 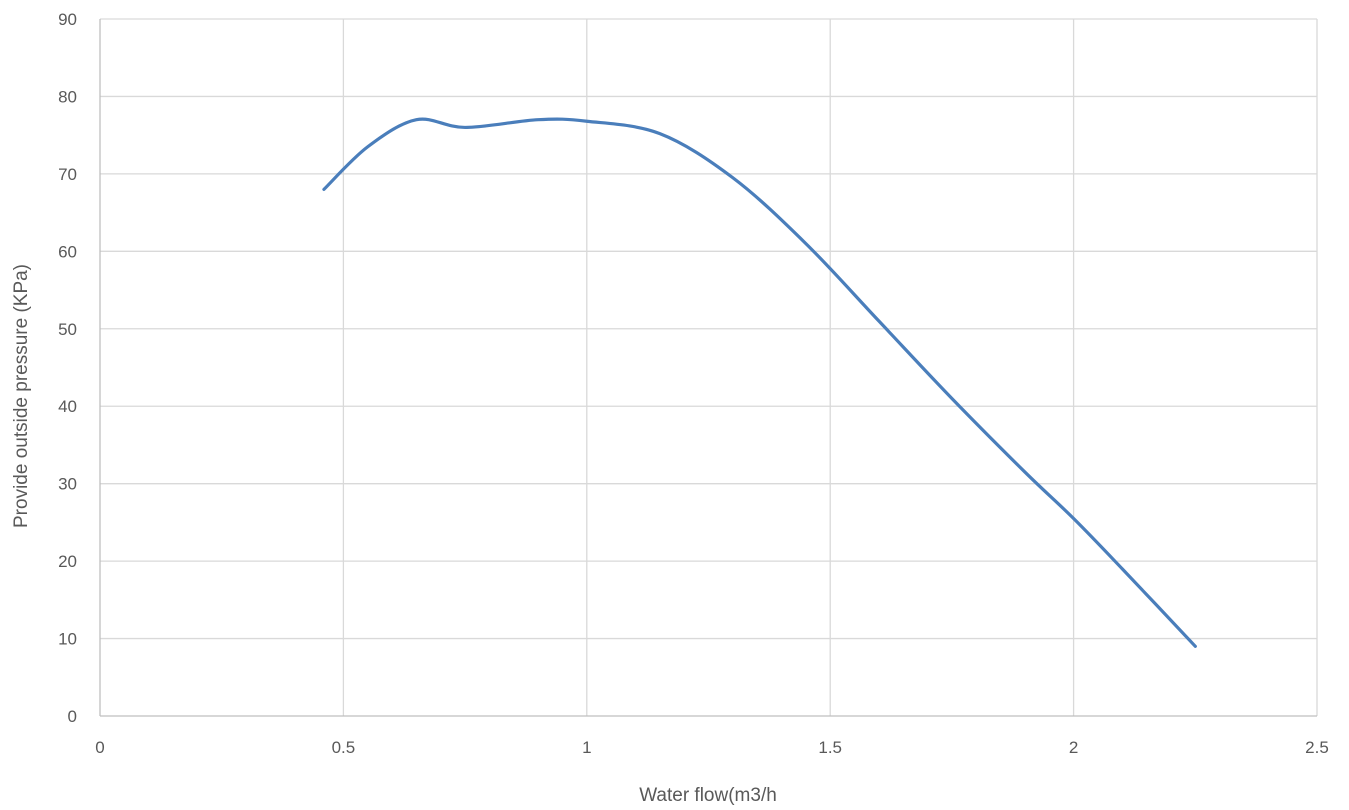 What do you see at coordinates (67, 329) in the screenshot?
I see `y-tick-label: 50` at bounding box center [67, 329].